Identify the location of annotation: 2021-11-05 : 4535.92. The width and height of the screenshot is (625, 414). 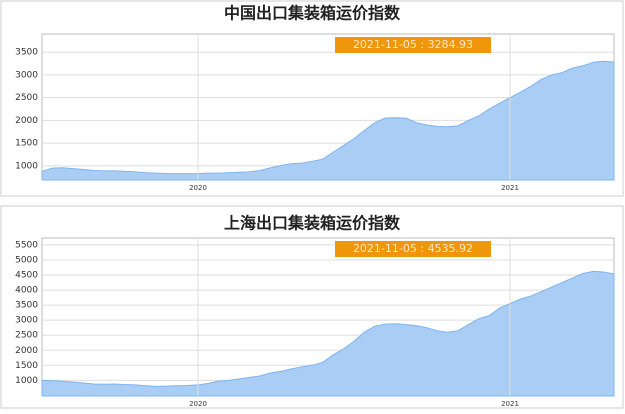
(413, 248).